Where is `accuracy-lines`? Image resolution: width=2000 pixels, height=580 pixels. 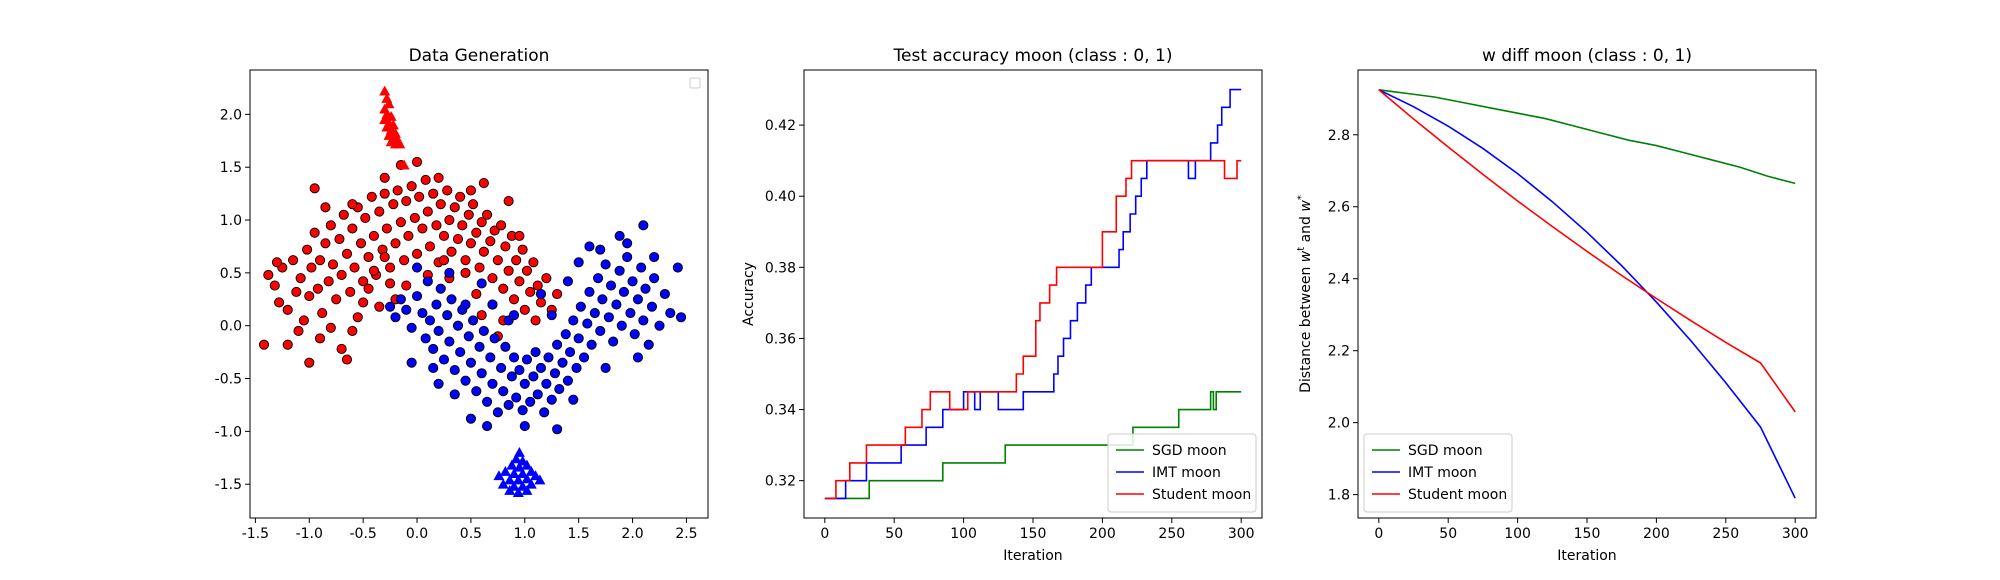
accuracy-lines is located at coordinates (1033, 294).